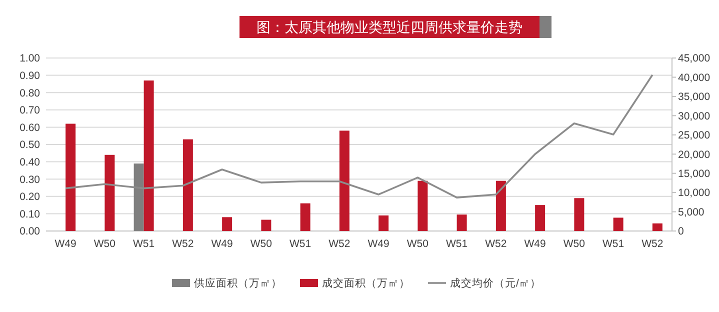 The width and height of the screenshot is (719, 312). What do you see at coordinates (495, 283) in the screenshot?
I see `legend-label: 成交均价（元/㎡）` at bounding box center [495, 283].